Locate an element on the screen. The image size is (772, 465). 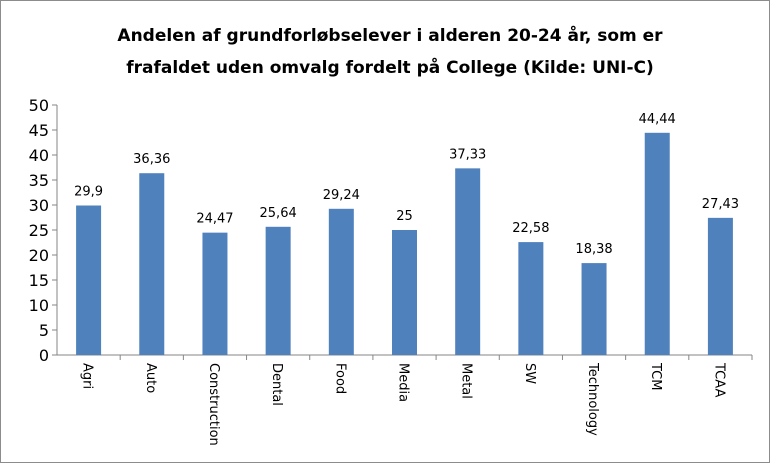
x-tick-label: Agri is located at coordinates (87, 376).